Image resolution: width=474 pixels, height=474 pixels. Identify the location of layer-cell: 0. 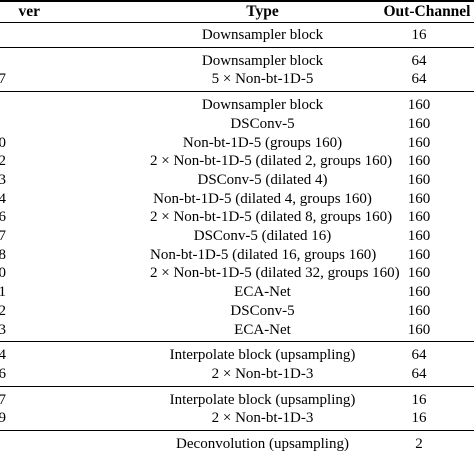
(3, 142).